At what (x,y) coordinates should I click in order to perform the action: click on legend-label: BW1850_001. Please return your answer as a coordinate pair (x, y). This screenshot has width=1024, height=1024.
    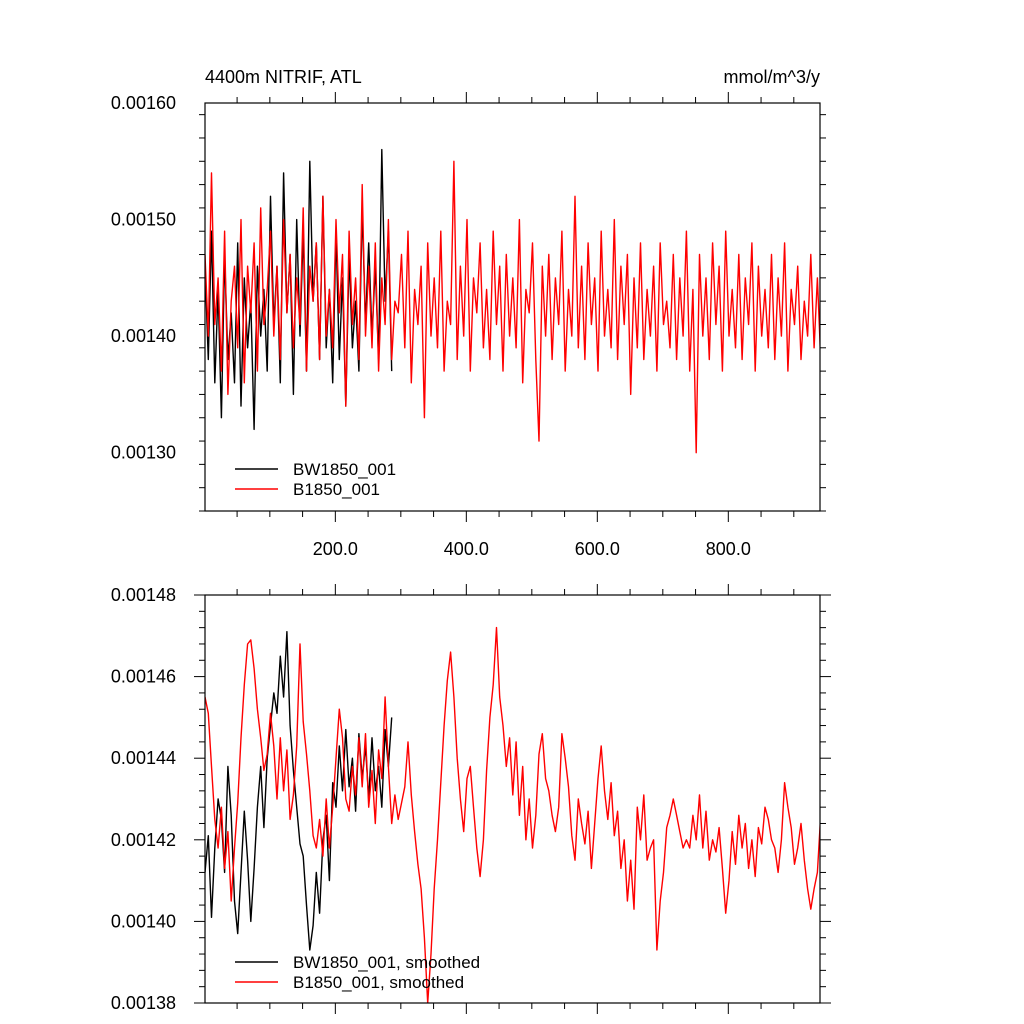
    Looking at the image, I should click on (344, 469).